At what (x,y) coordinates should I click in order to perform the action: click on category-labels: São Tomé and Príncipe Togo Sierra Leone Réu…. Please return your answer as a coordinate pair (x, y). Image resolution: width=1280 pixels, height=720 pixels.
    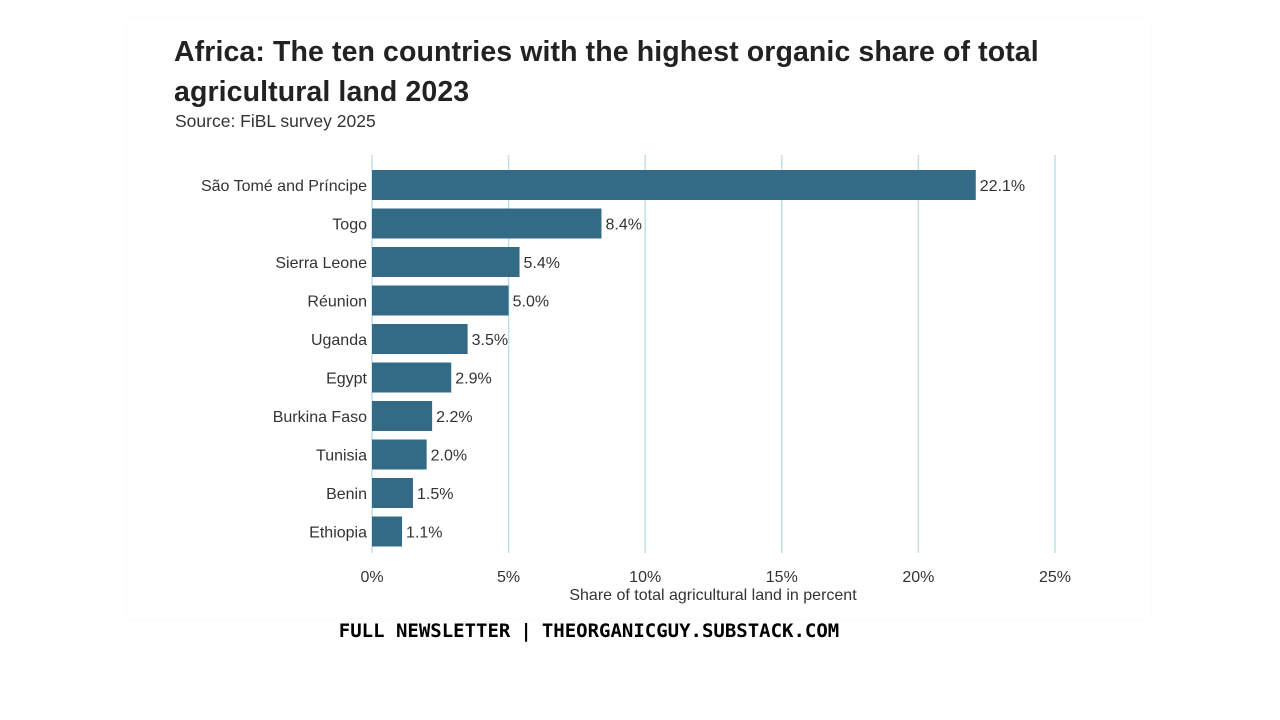
    Looking at the image, I should click on (284, 360).